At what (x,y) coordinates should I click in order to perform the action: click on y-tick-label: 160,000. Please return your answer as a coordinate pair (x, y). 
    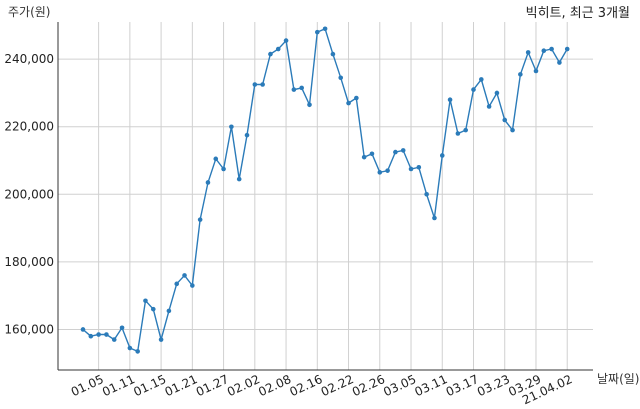
    Looking at the image, I should click on (29, 329).